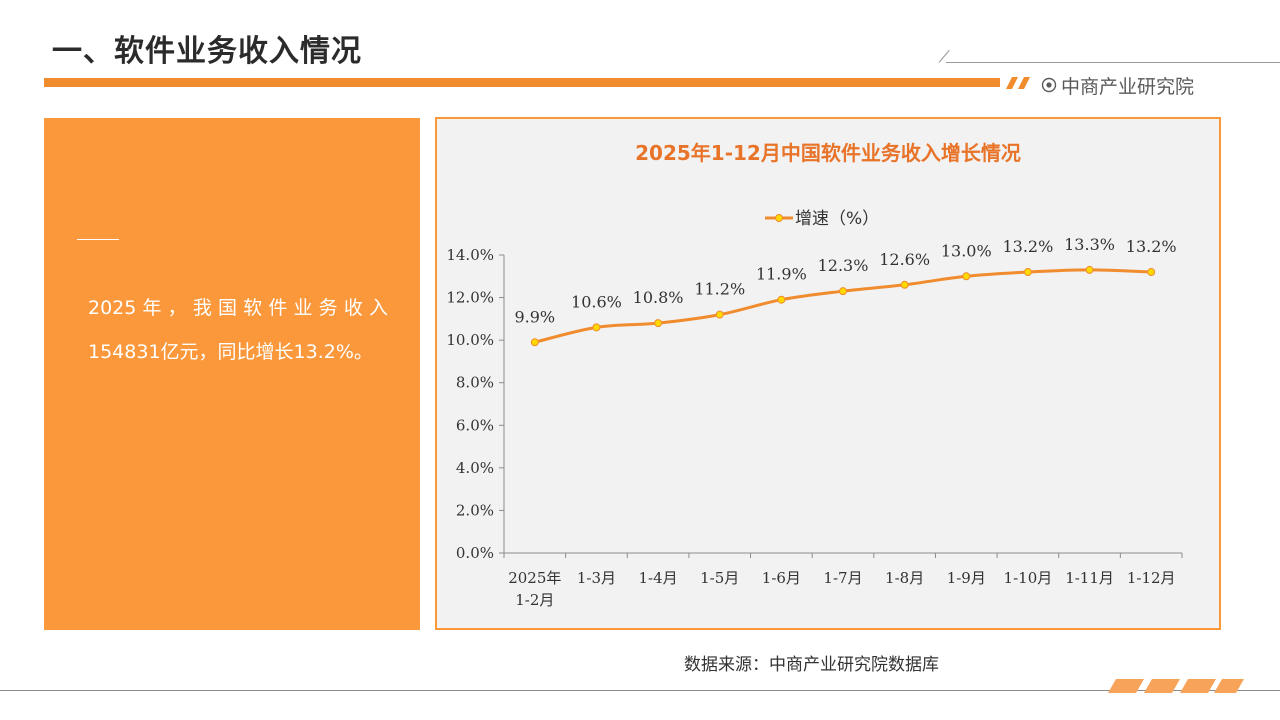 This screenshot has width=1280, height=720. What do you see at coordinates (719, 578) in the screenshot?
I see `x-tick-label: 1-5月` at bounding box center [719, 578].